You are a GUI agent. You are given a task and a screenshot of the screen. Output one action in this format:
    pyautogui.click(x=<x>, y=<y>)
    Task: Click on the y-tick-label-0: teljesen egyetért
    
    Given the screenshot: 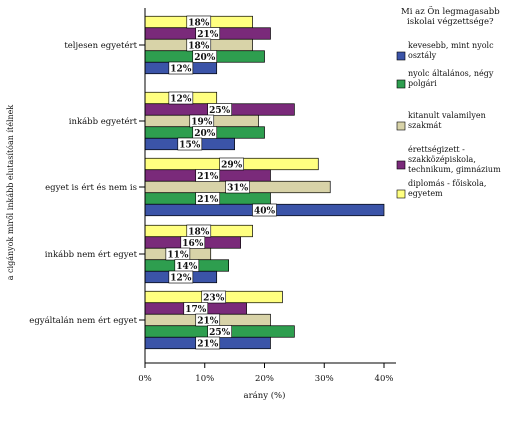 What is the action you would take?
    pyautogui.click(x=100, y=45)
    